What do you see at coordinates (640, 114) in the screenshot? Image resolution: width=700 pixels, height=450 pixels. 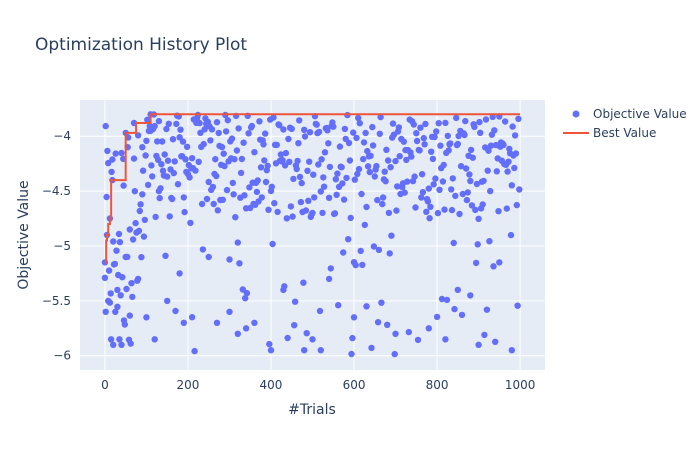 I see `legend-label-objective-value: Objective Value` at bounding box center [640, 114].